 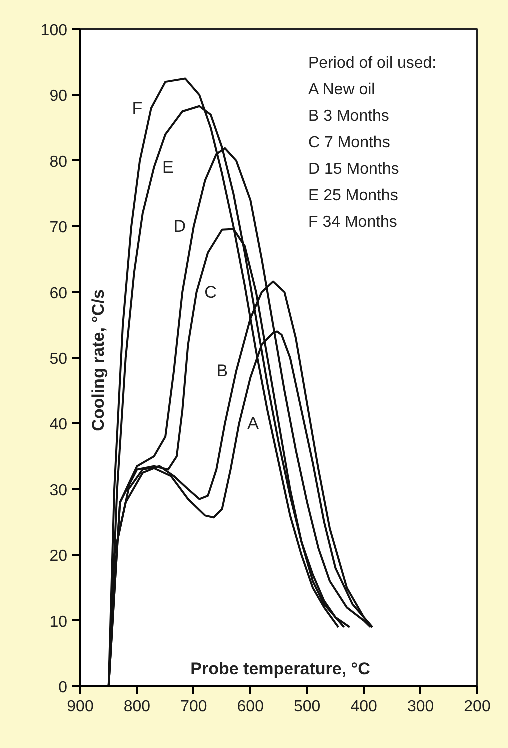 I want to click on series-label: B, so click(x=222, y=371).